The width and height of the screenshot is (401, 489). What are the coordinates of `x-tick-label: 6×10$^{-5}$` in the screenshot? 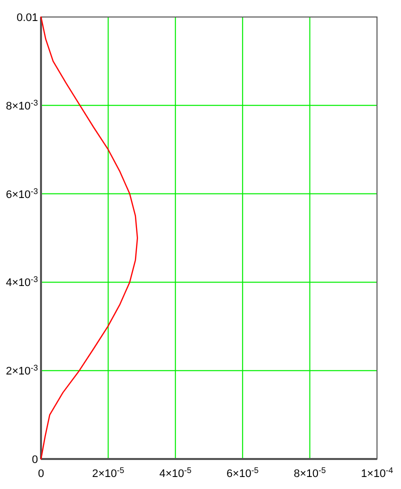 It's located at (243, 473).